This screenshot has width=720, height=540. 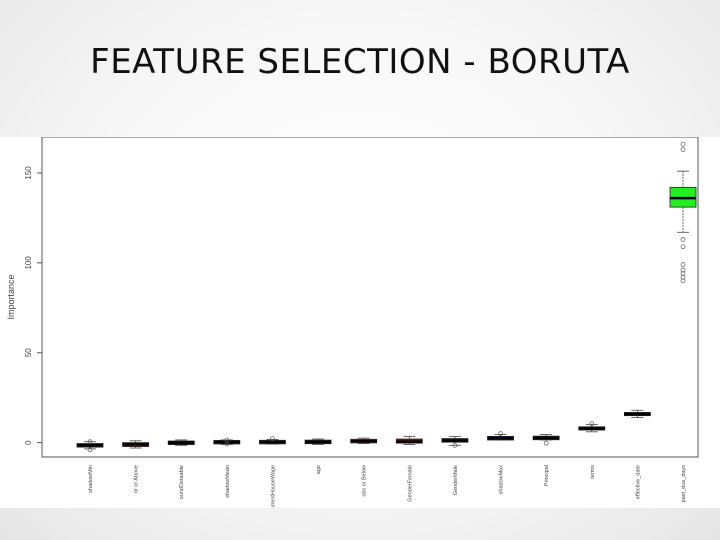 I want to click on x-tick-label: GenderFemale, so click(x=410, y=483).